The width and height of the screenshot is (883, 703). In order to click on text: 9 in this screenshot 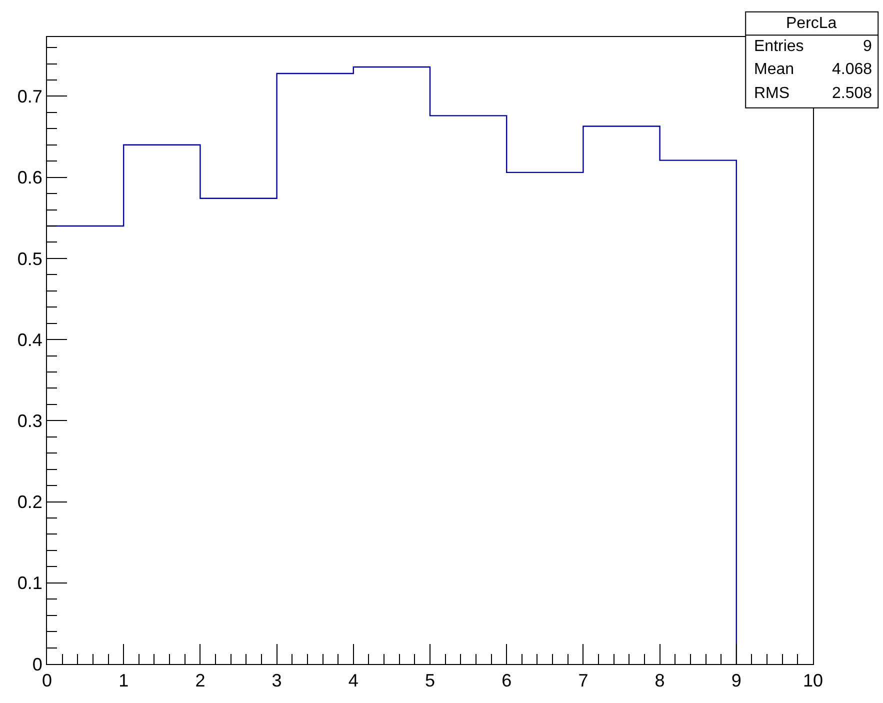, I will do `click(867, 46)`.